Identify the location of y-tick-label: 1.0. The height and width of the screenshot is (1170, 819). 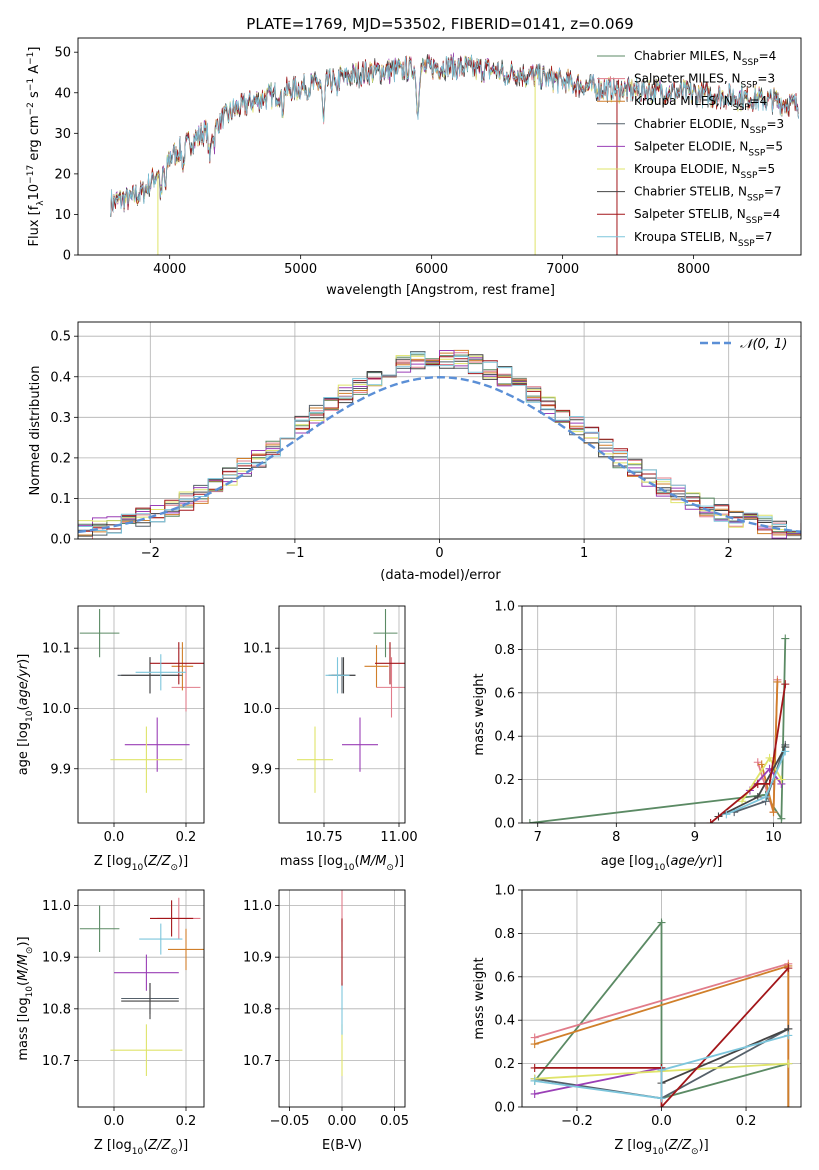
(504, 607).